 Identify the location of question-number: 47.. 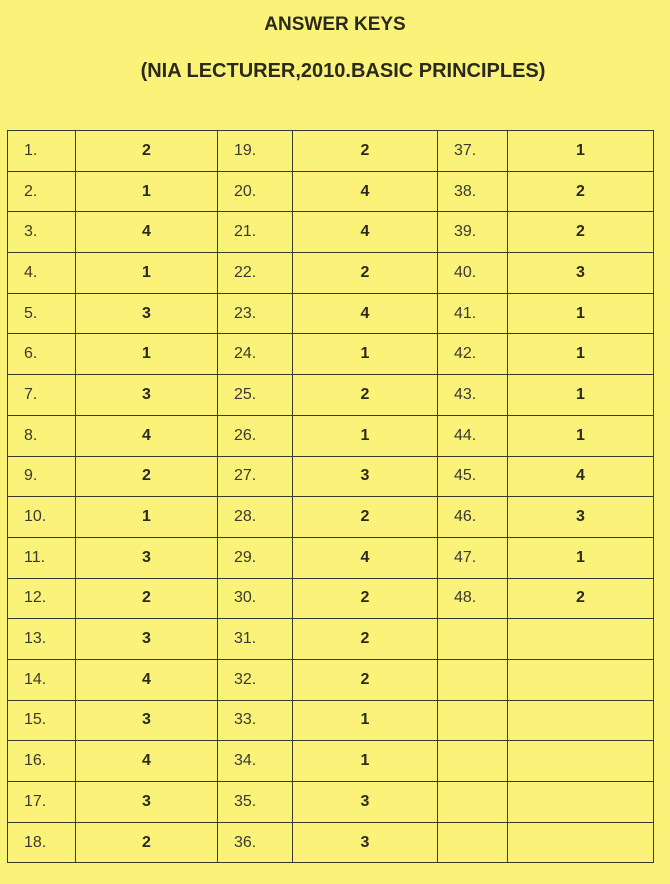
(472, 557).